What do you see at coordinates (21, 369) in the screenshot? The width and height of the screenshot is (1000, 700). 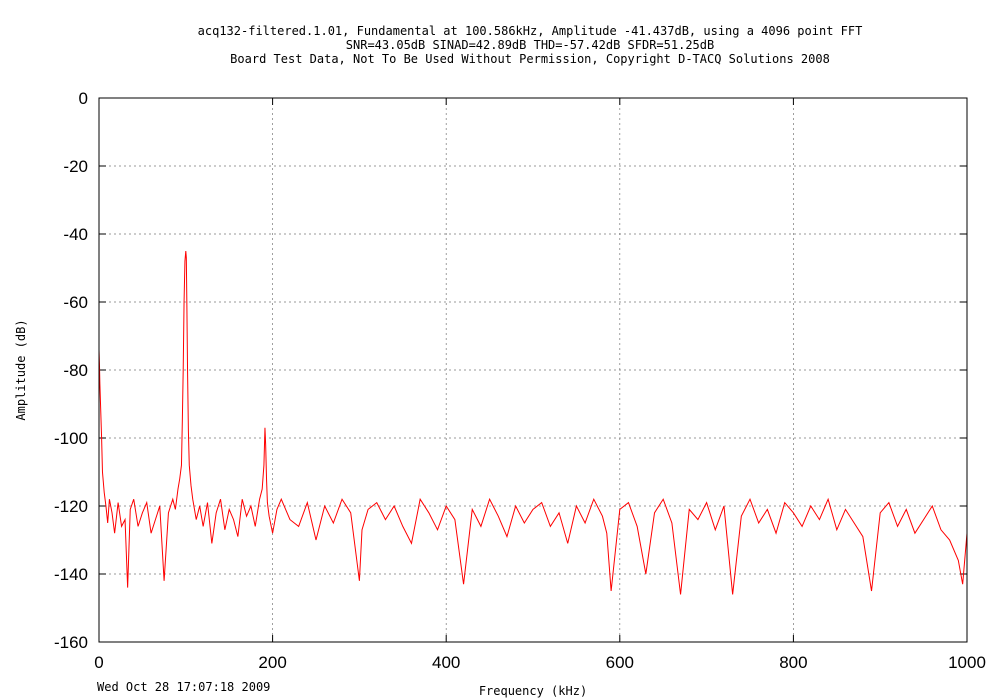 I see `y-axis-label: Amplitude (dB)` at bounding box center [21, 369].